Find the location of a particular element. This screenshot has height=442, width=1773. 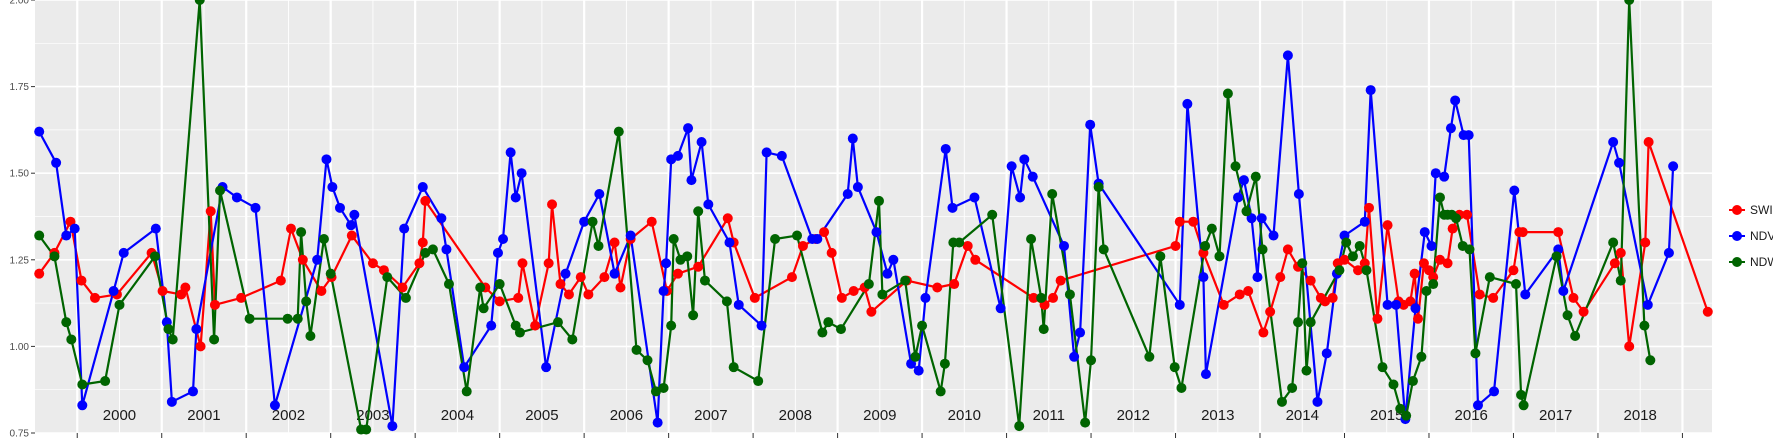

legend-key-ndwi is located at coordinates (1737, 262).